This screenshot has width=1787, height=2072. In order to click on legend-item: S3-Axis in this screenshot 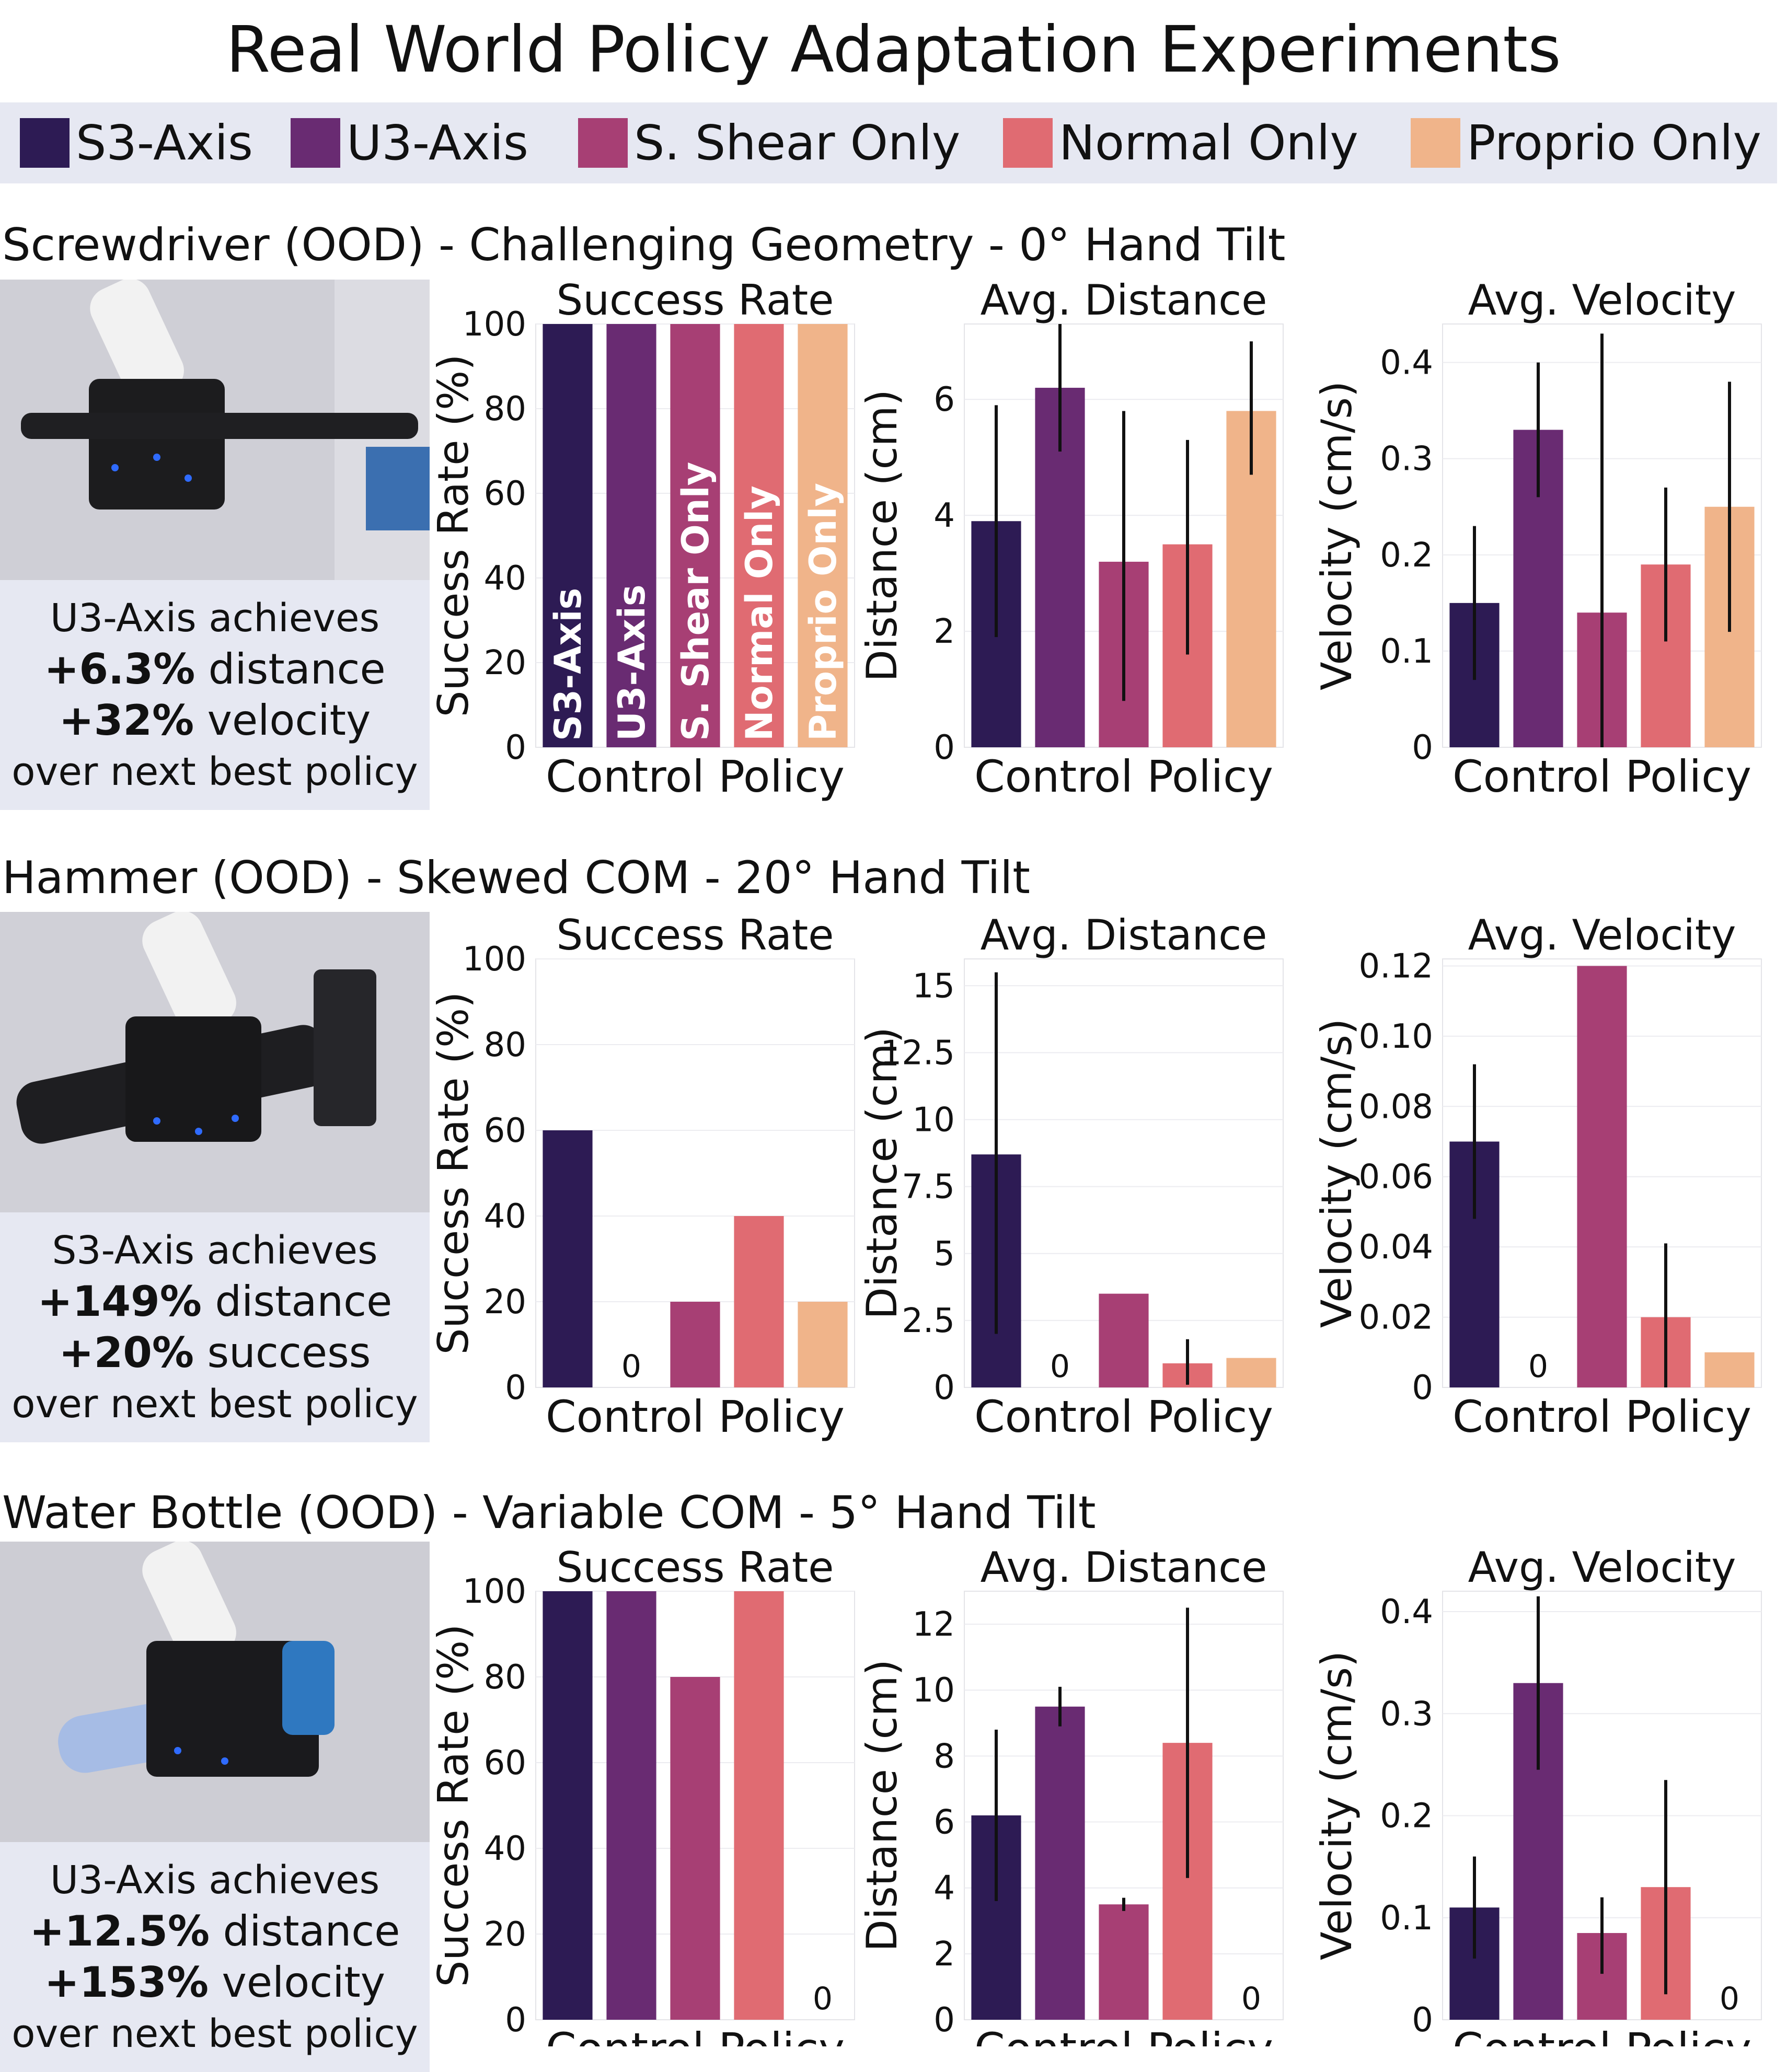, I will do `click(137, 142)`.